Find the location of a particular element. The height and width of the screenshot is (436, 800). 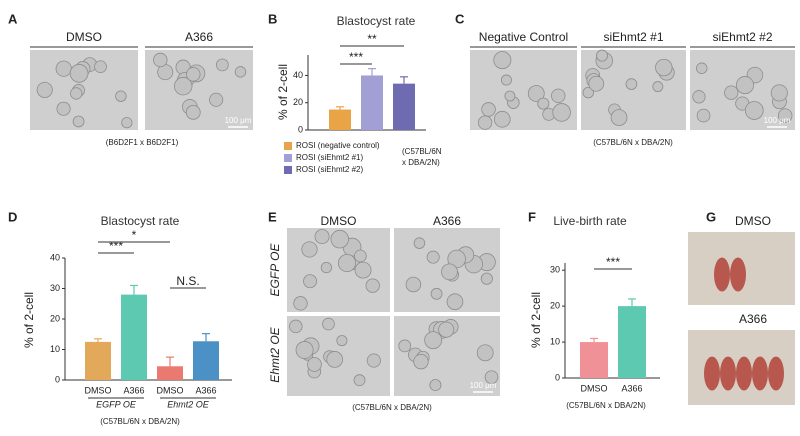

image-label: A366 is located at coordinates (753, 319).